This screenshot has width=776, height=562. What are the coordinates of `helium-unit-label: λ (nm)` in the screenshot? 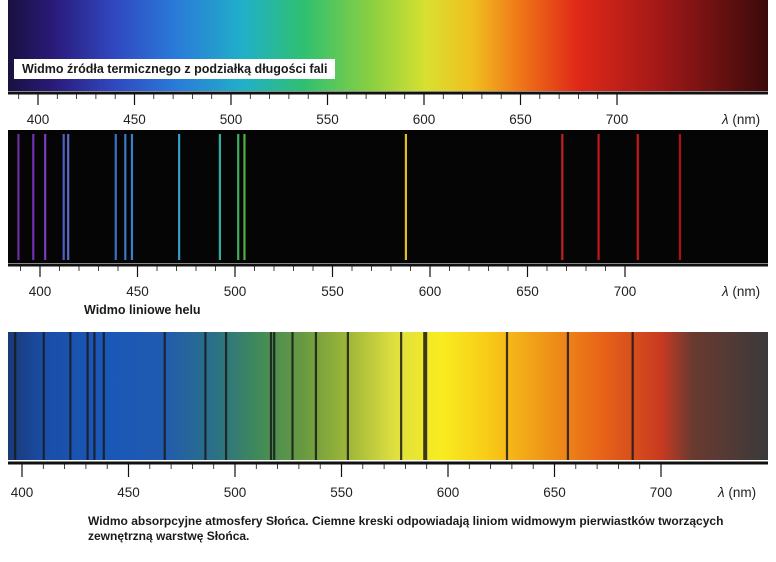 It's located at (740, 291).